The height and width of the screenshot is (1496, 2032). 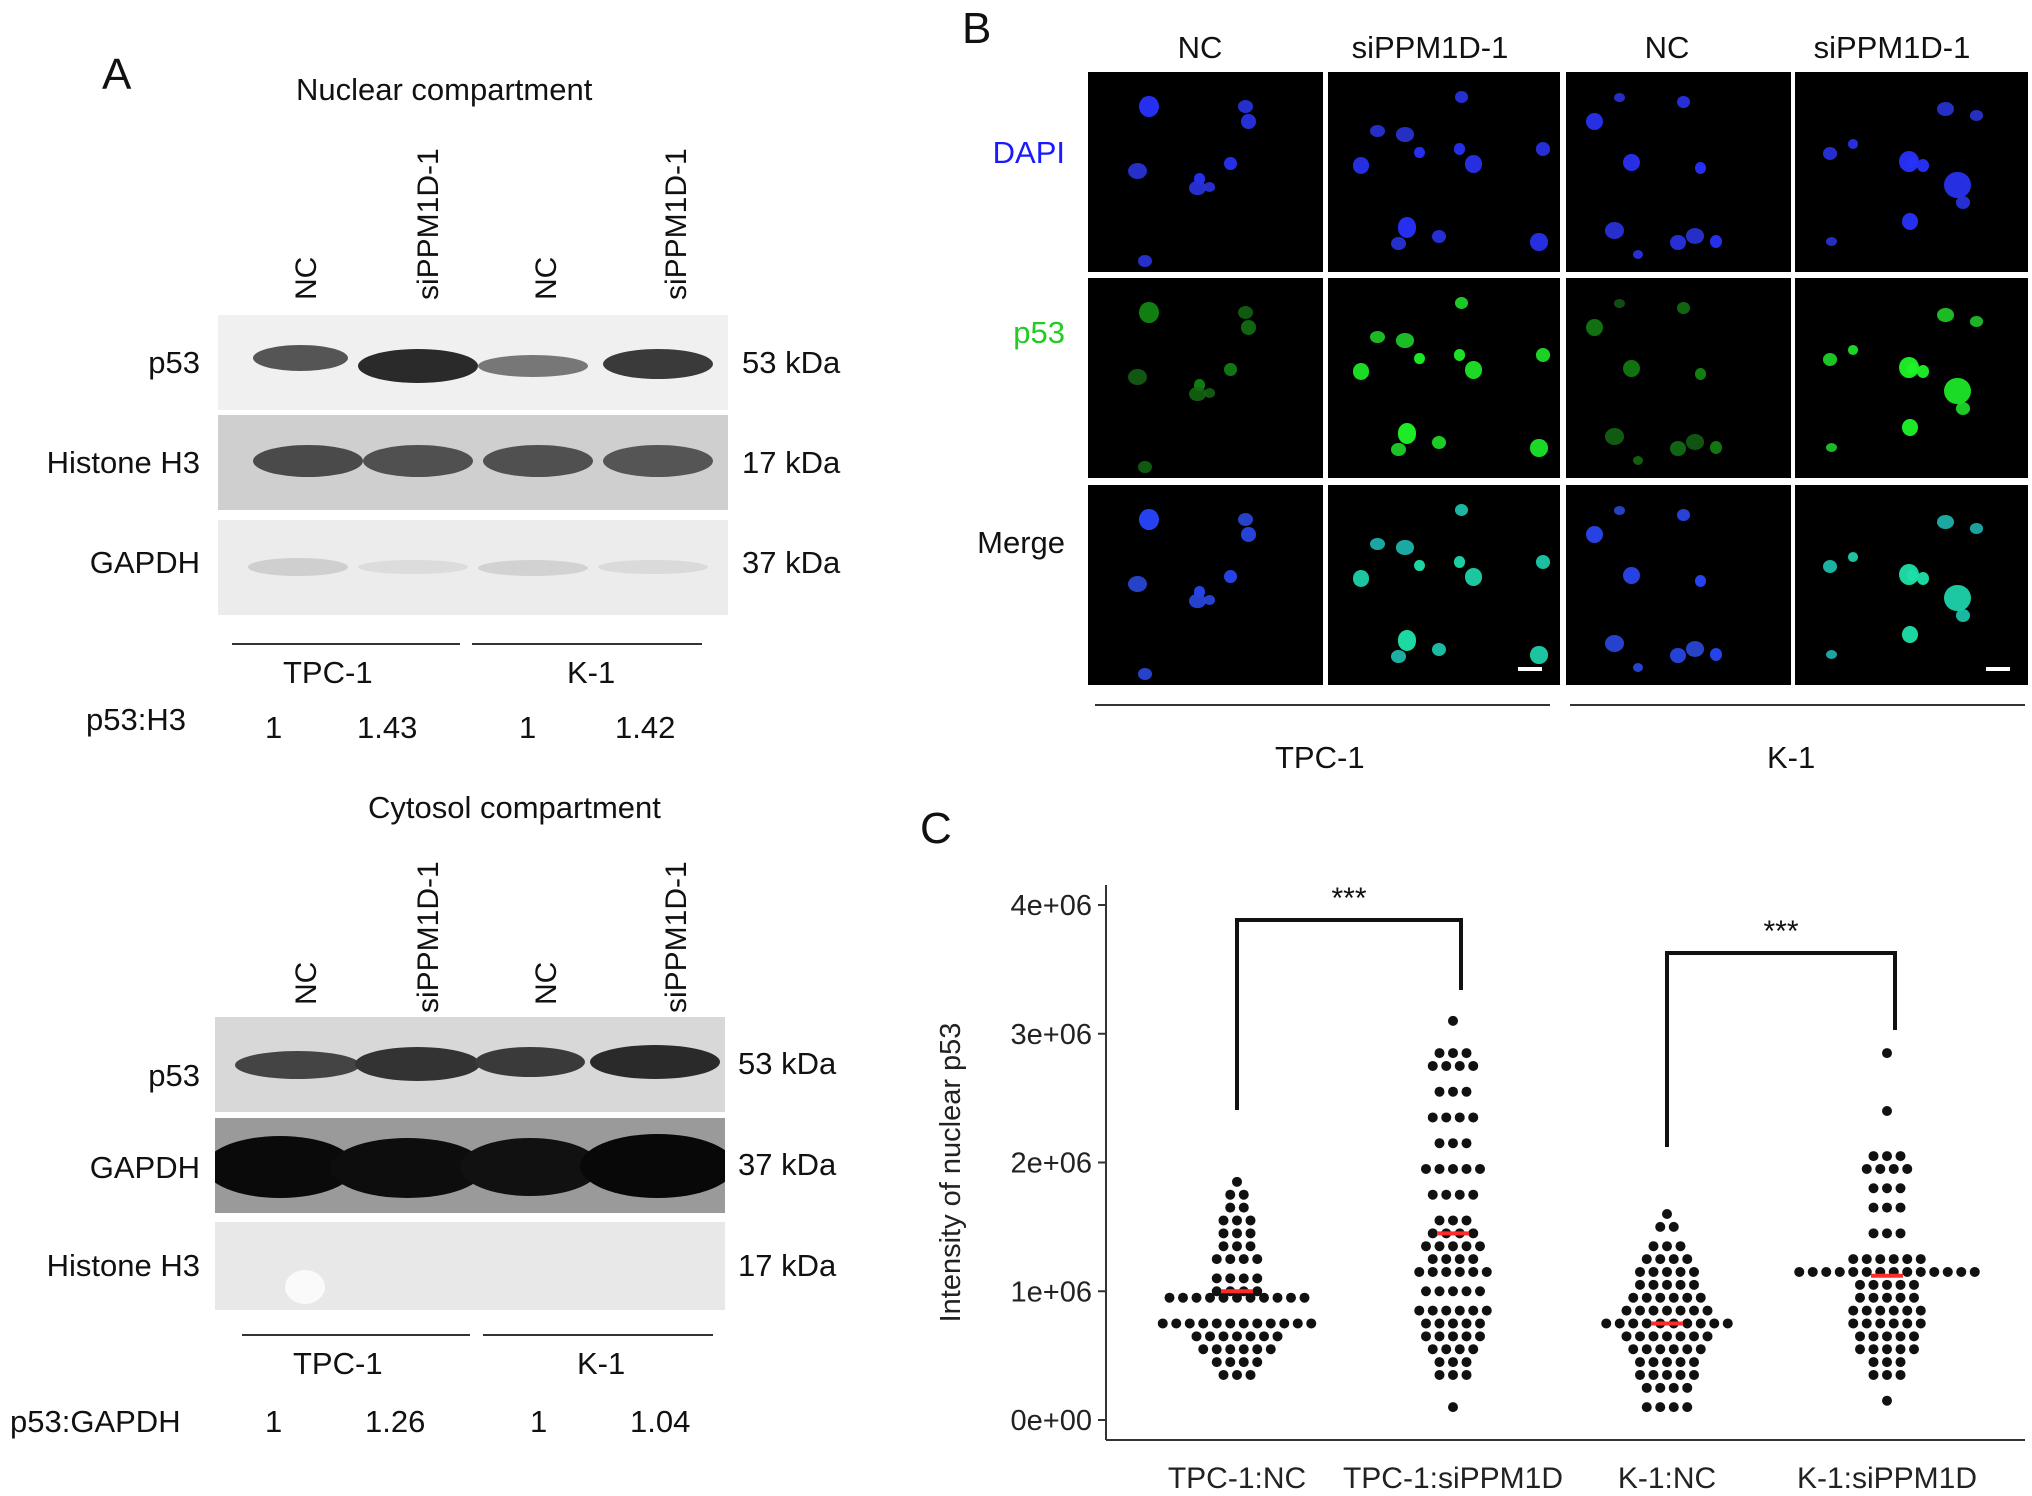 I want to click on x-category-label: K-1:siPPM1D, so click(x=1887, y=1478).